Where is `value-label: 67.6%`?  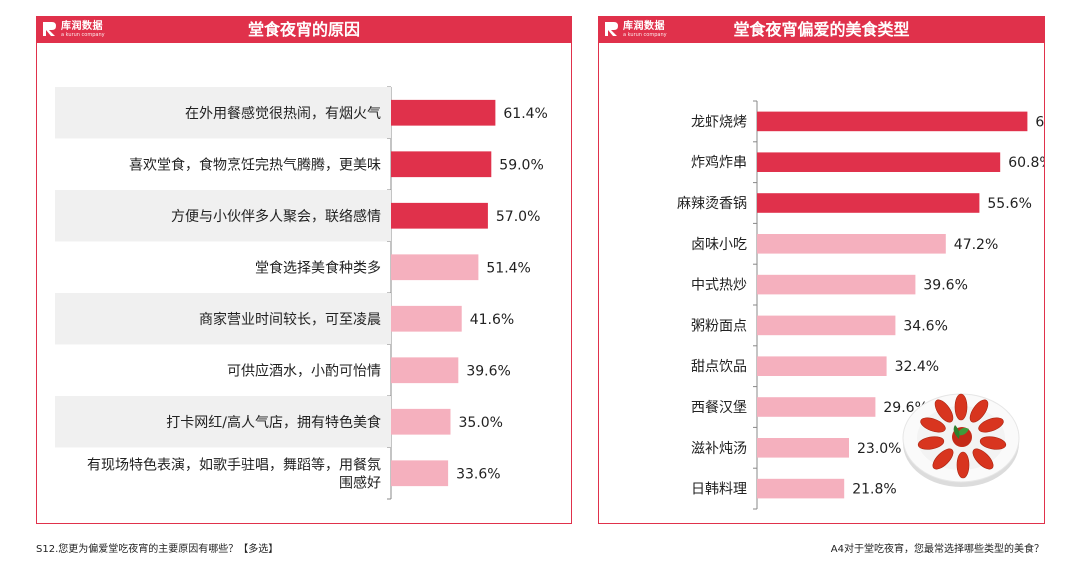 value-label: 67.6% is located at coordinates (1039, 122).